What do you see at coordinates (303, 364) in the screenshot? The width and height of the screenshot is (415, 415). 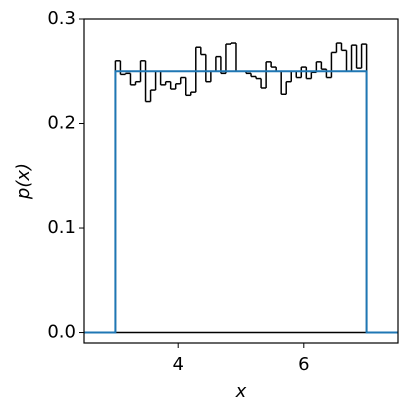 I see `x-tick-label: 6` at bounding box center [303, 364].